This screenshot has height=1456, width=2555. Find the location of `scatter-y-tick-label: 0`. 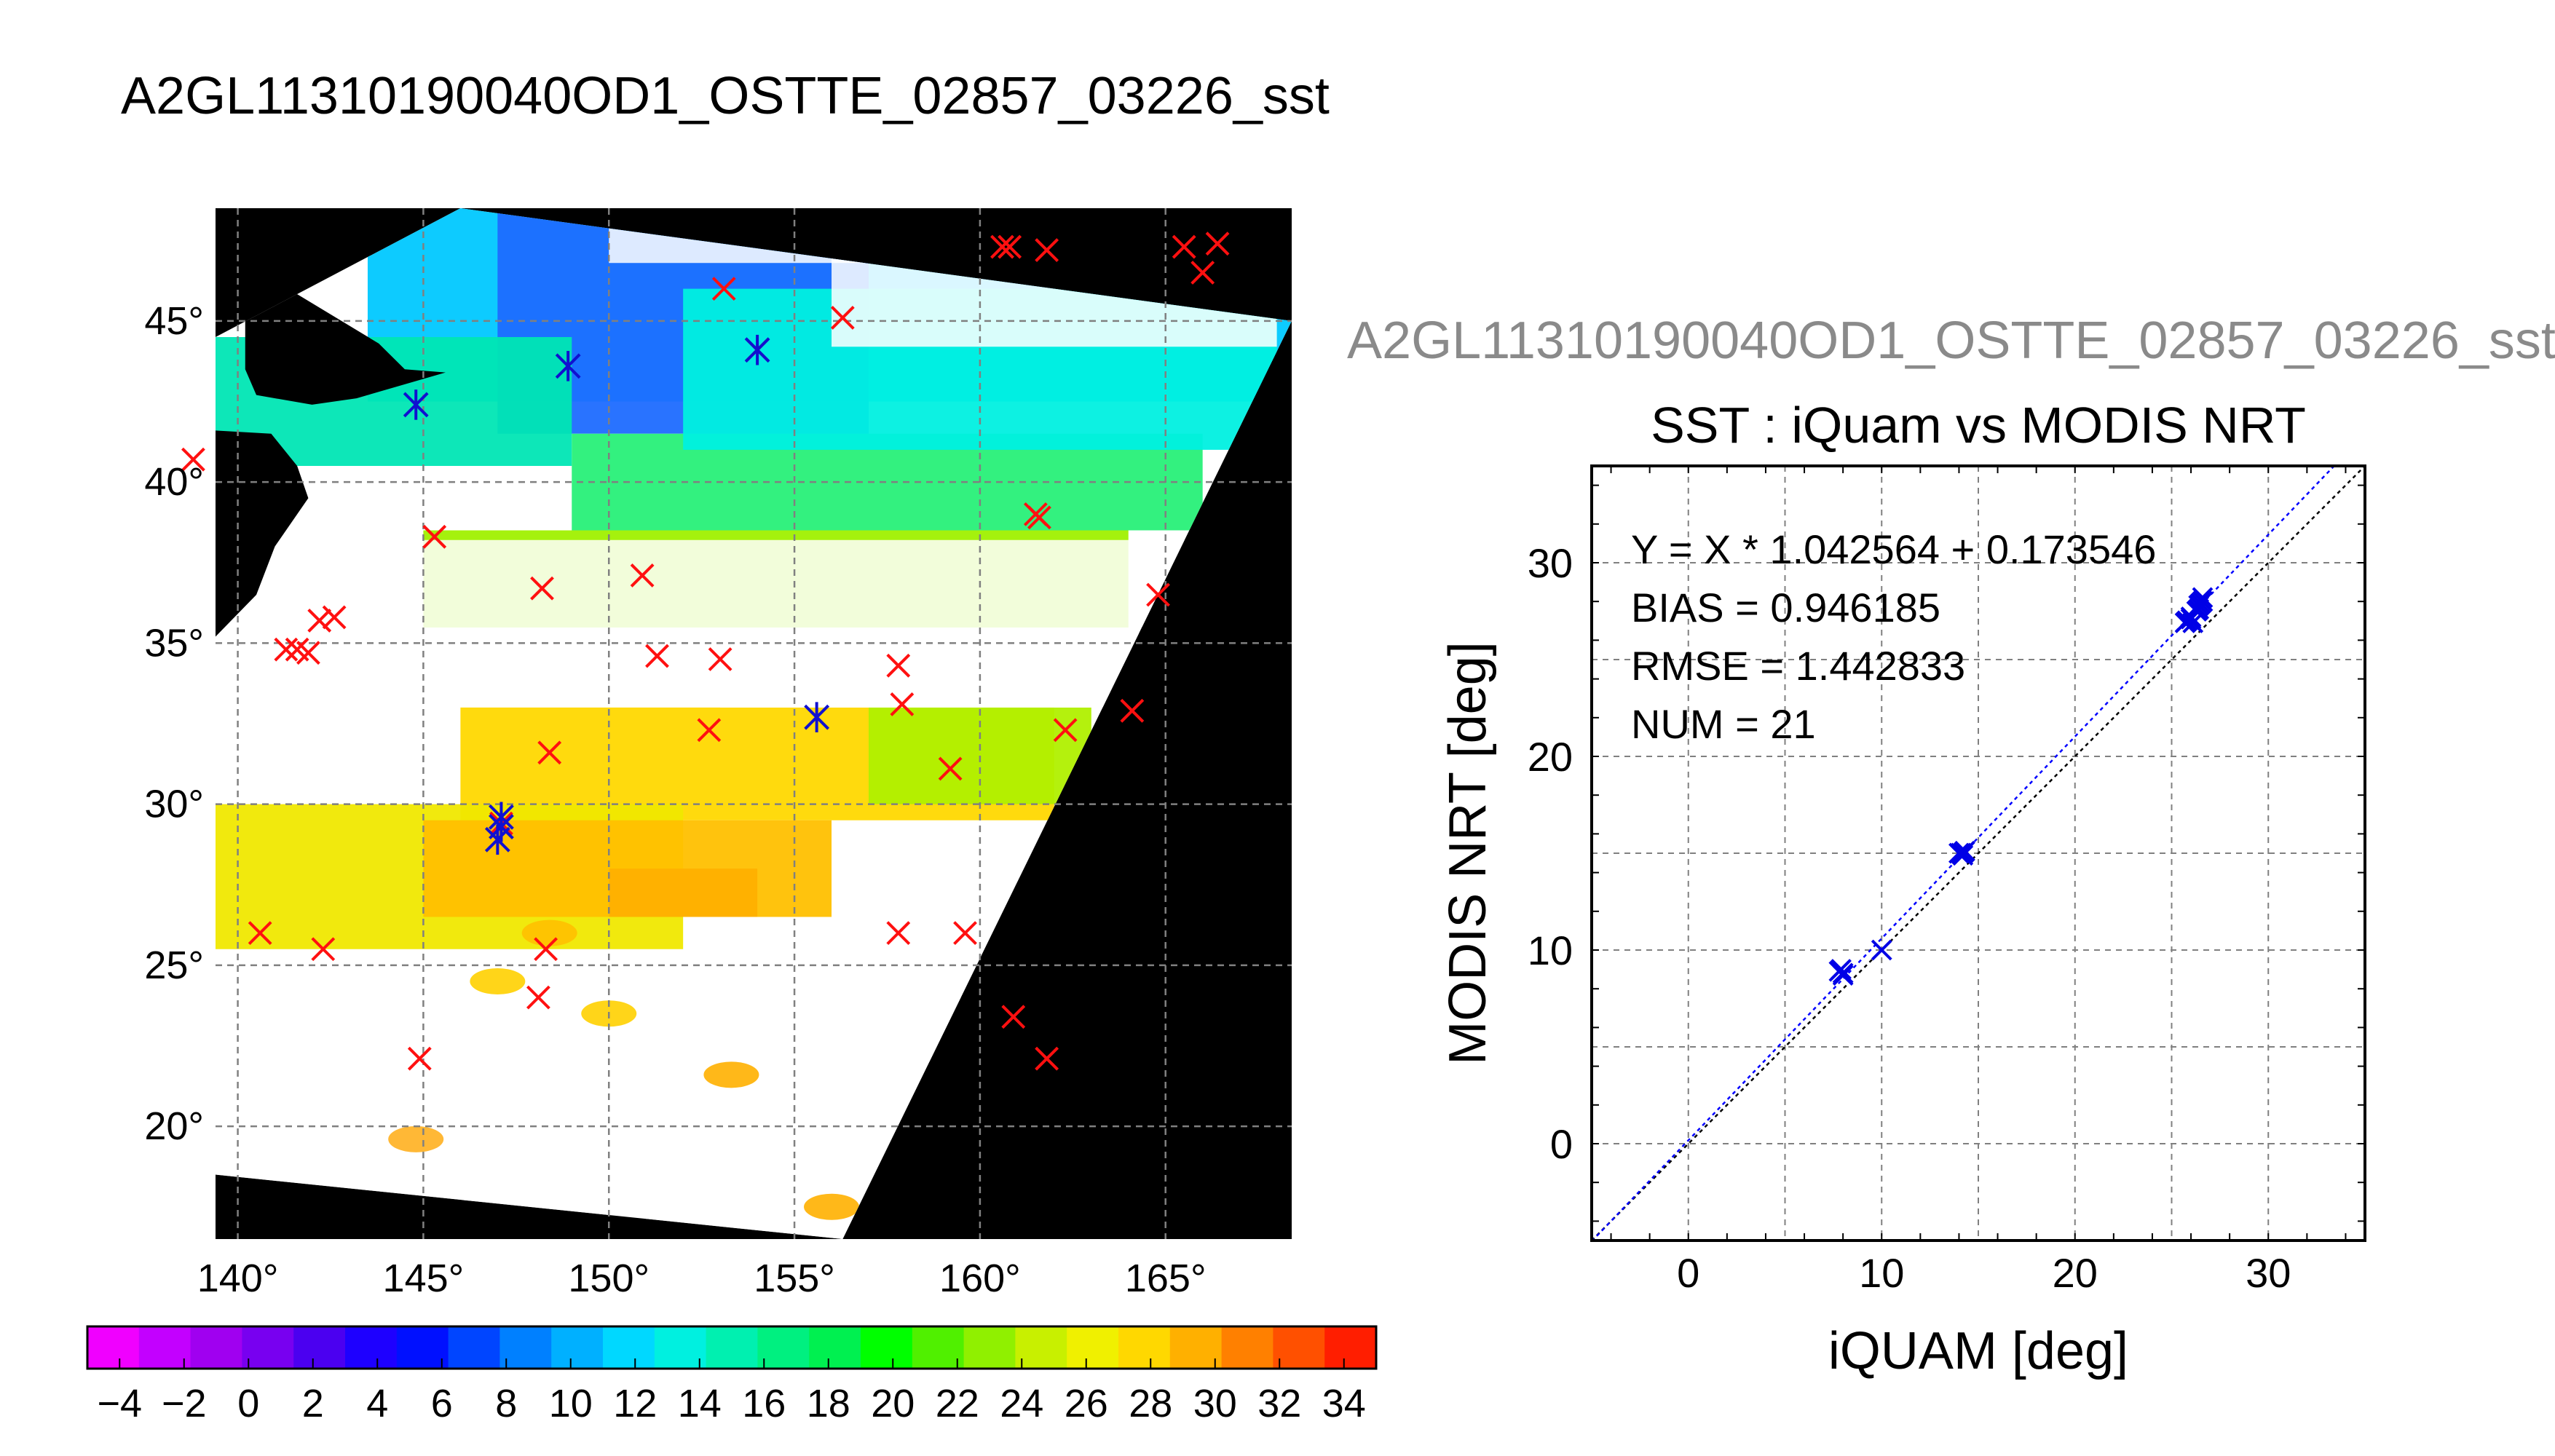

scatter-y-tick-label: 0 is located at coordinates (1561, 1144).